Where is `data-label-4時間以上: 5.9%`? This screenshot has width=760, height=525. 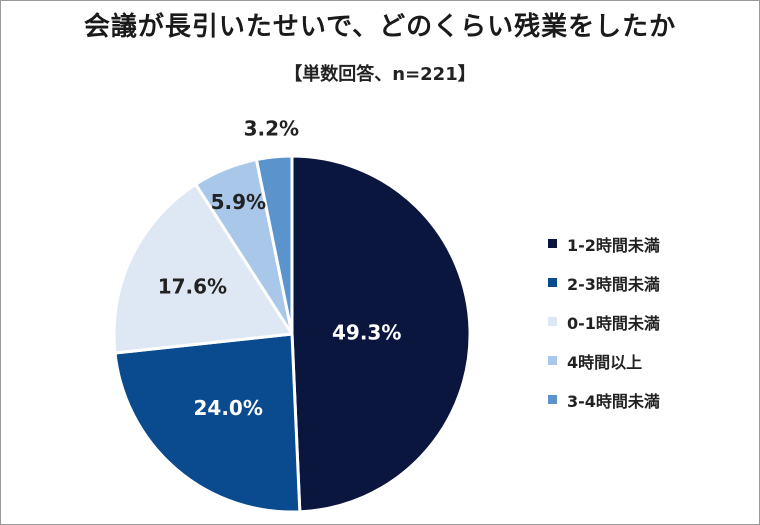 data-label-4時間以上: 5.9% is located at coordinates (238, 202).